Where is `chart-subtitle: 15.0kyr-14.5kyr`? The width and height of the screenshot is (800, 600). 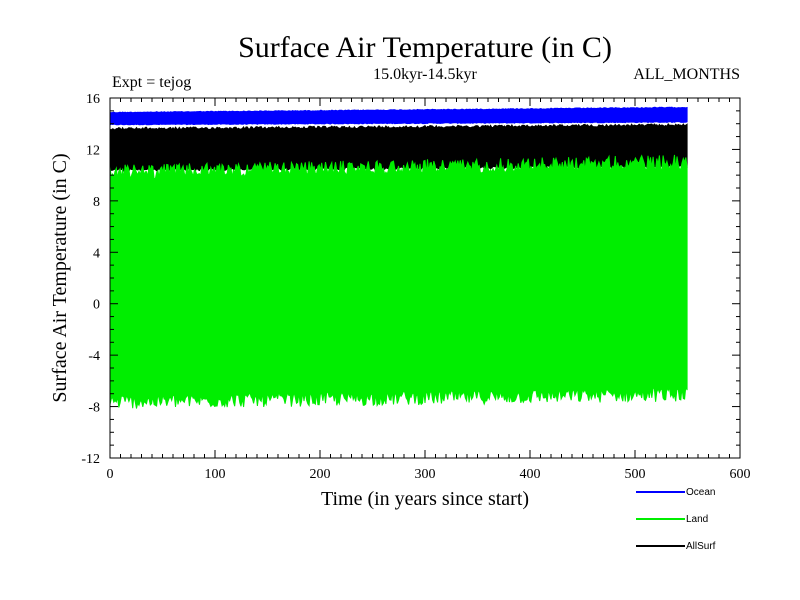
chart-subtitle: 15.0kyr-14.5kyr is located at coordinates (425, 74).